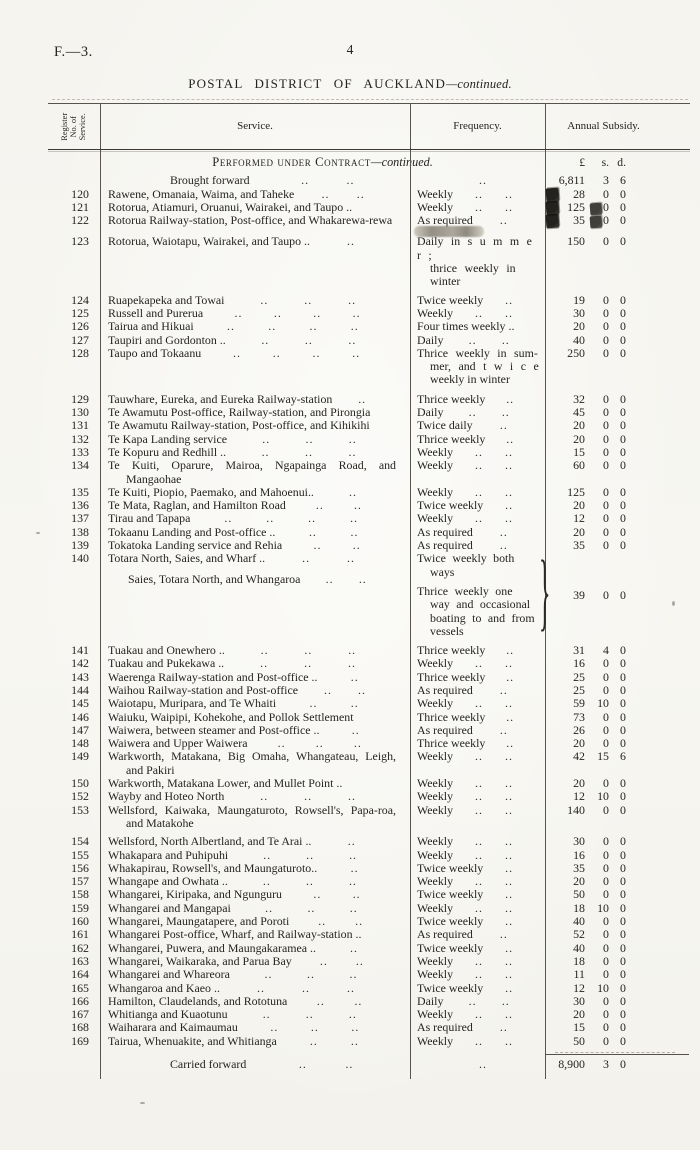 The width and height of the screenshot is (700, 1150). I want to click on frequency-cell: Twice daily.., so click(477, 425).